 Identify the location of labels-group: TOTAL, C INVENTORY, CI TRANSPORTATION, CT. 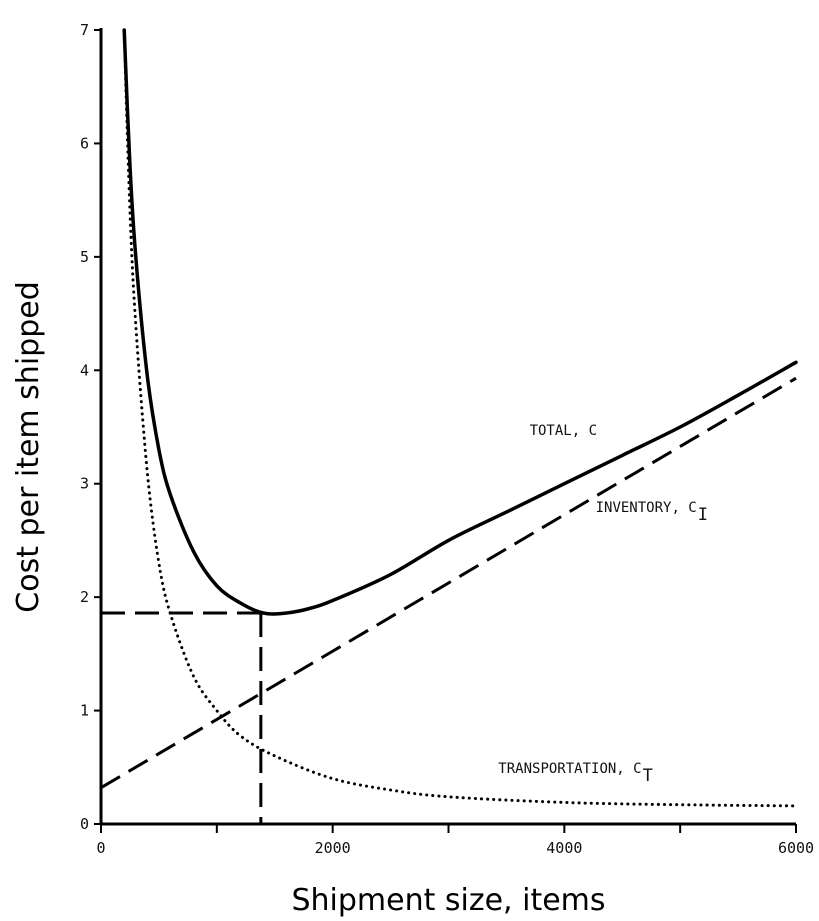
(603, 604).